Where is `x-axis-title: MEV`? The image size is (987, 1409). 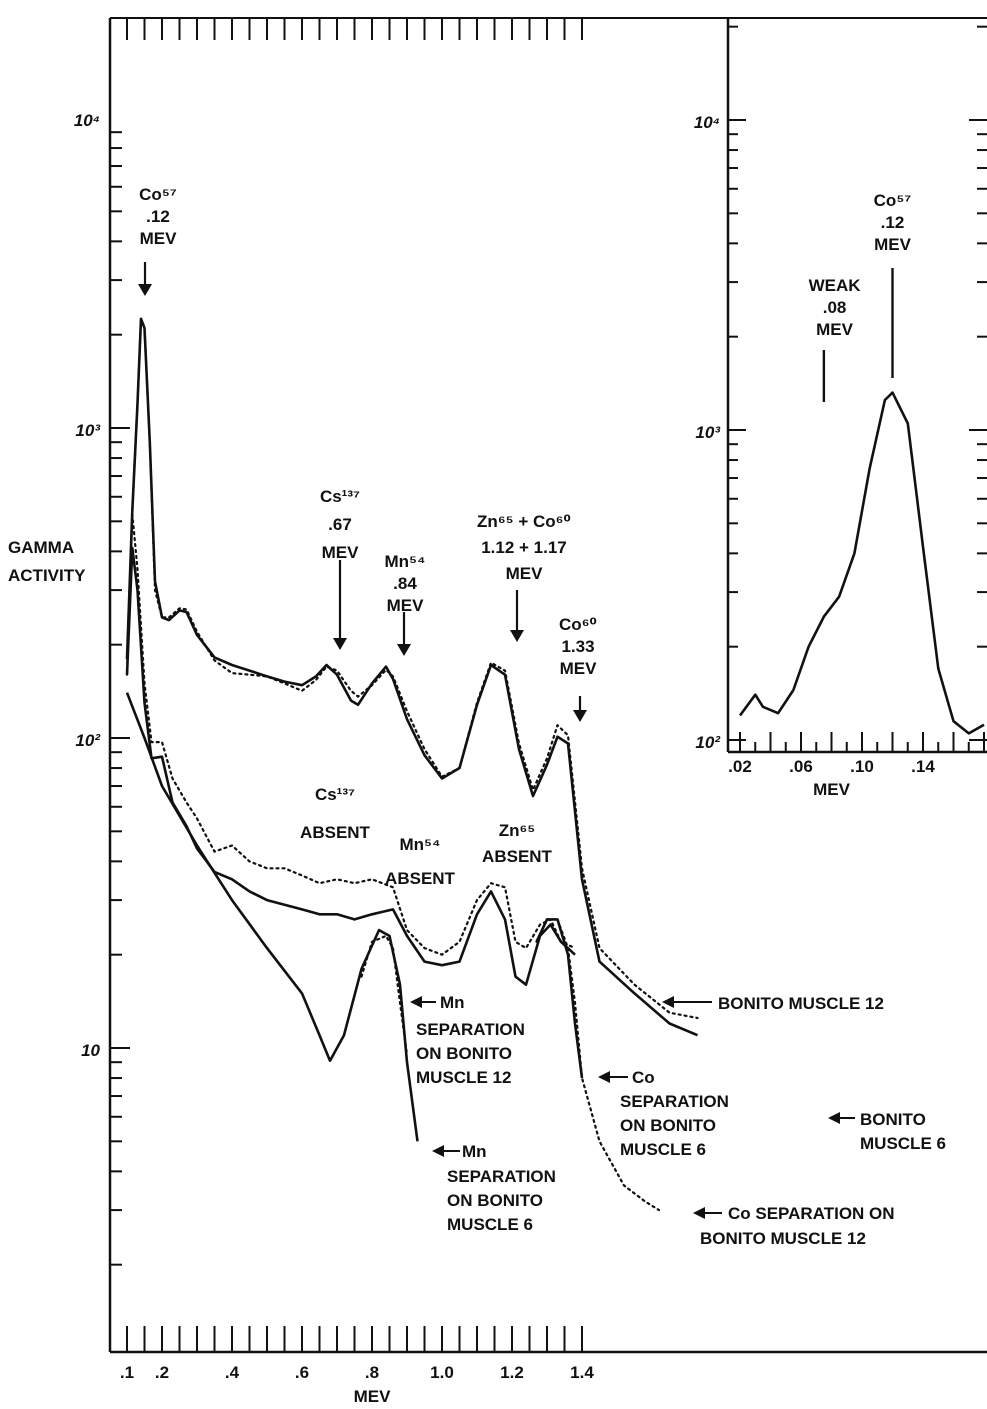 x-axis-title: MEV is located at coordinates (373, 1396).